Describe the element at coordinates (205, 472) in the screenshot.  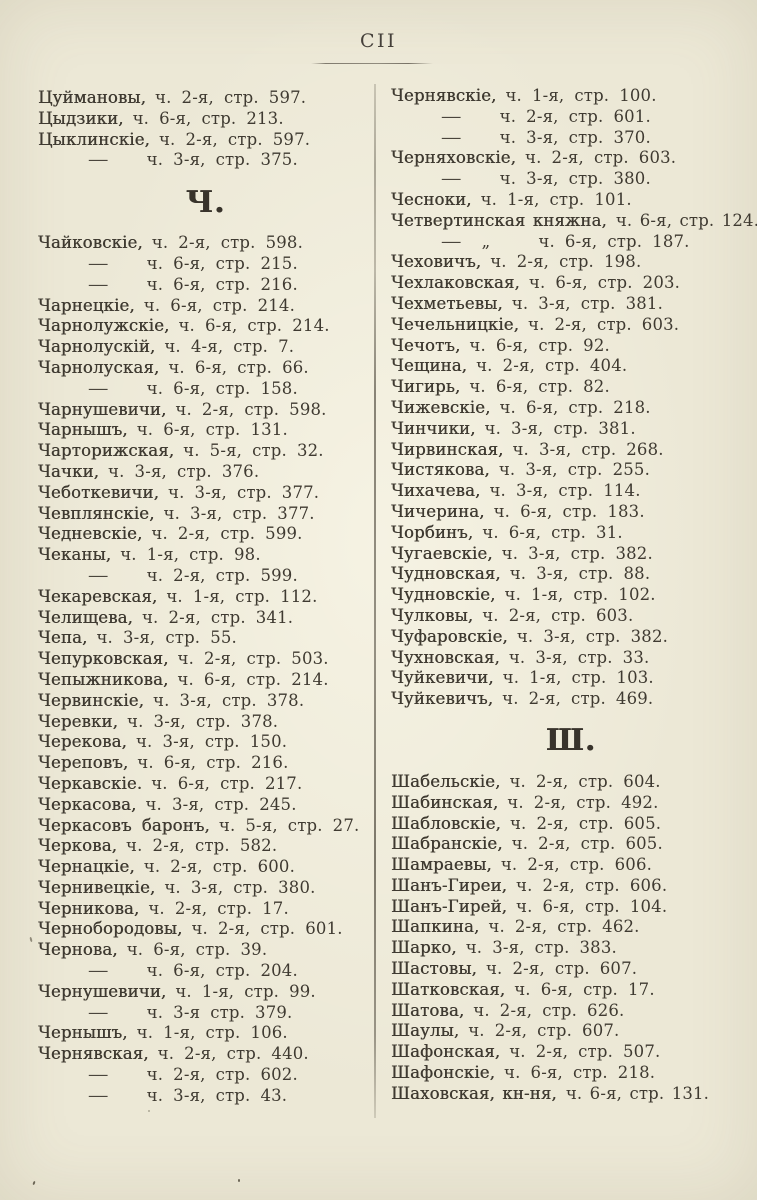
I see `index-entry: Чачки, ч. 3-я, стр. 376.` at that location.